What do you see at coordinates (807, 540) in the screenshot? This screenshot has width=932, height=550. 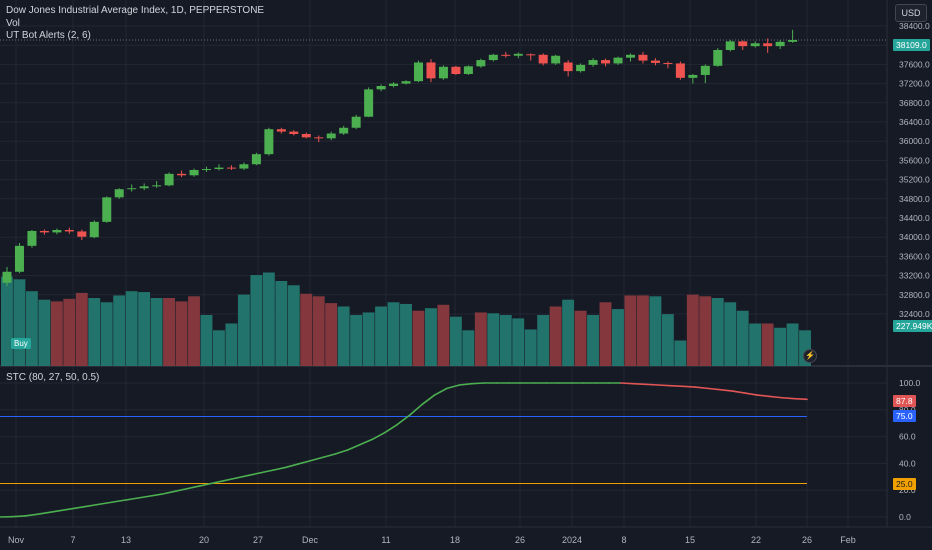 I see `time-axis-label: 26` at bounding box center [807, 540].